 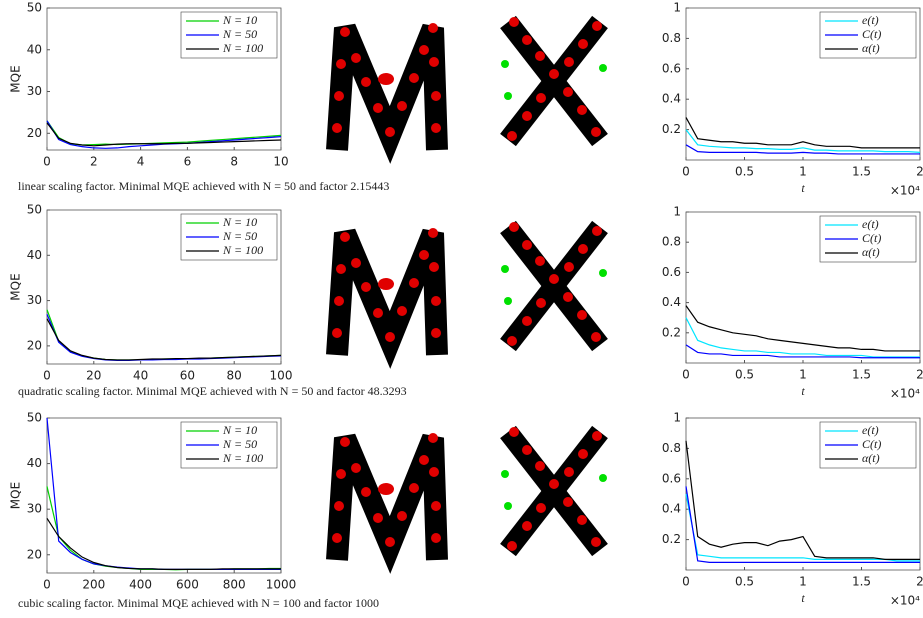 What do you see at coordinates (93, 585) in the screenshot?
I see `x-tick-label: 200` at bounding box center [93, 585].